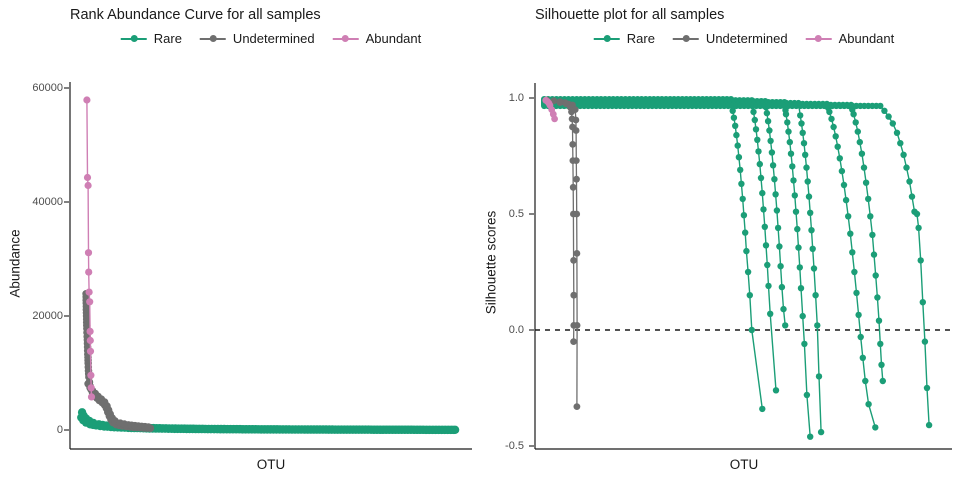  What do you see at coordinates (59, 430) in the screenshot?
I see `y-tick-label: 0` at bounding box center [59, 430].